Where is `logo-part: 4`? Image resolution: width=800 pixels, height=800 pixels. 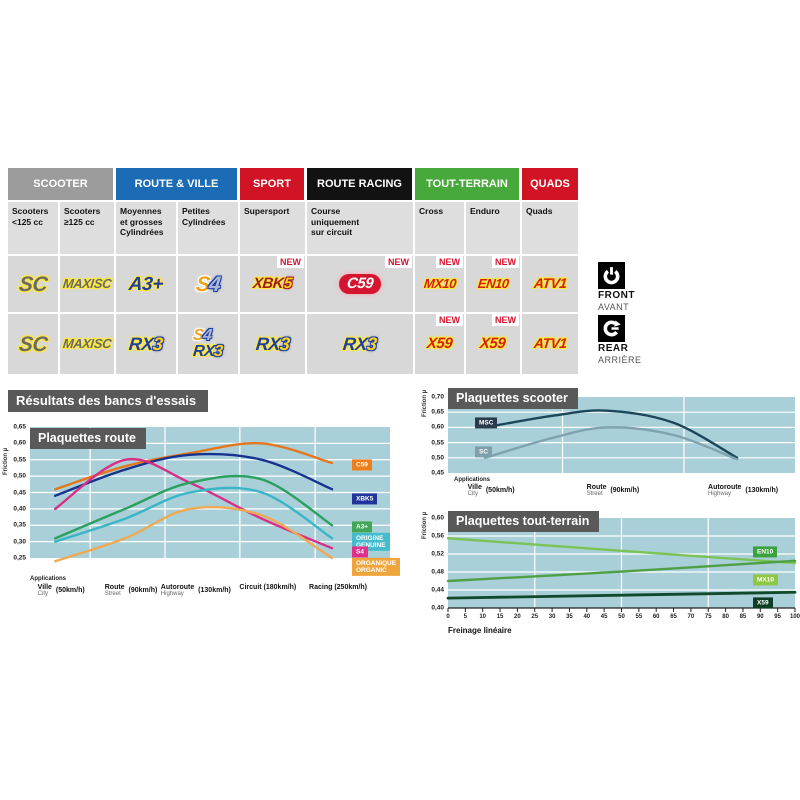
logo-part: 4 is located at coordinates (214, 284).